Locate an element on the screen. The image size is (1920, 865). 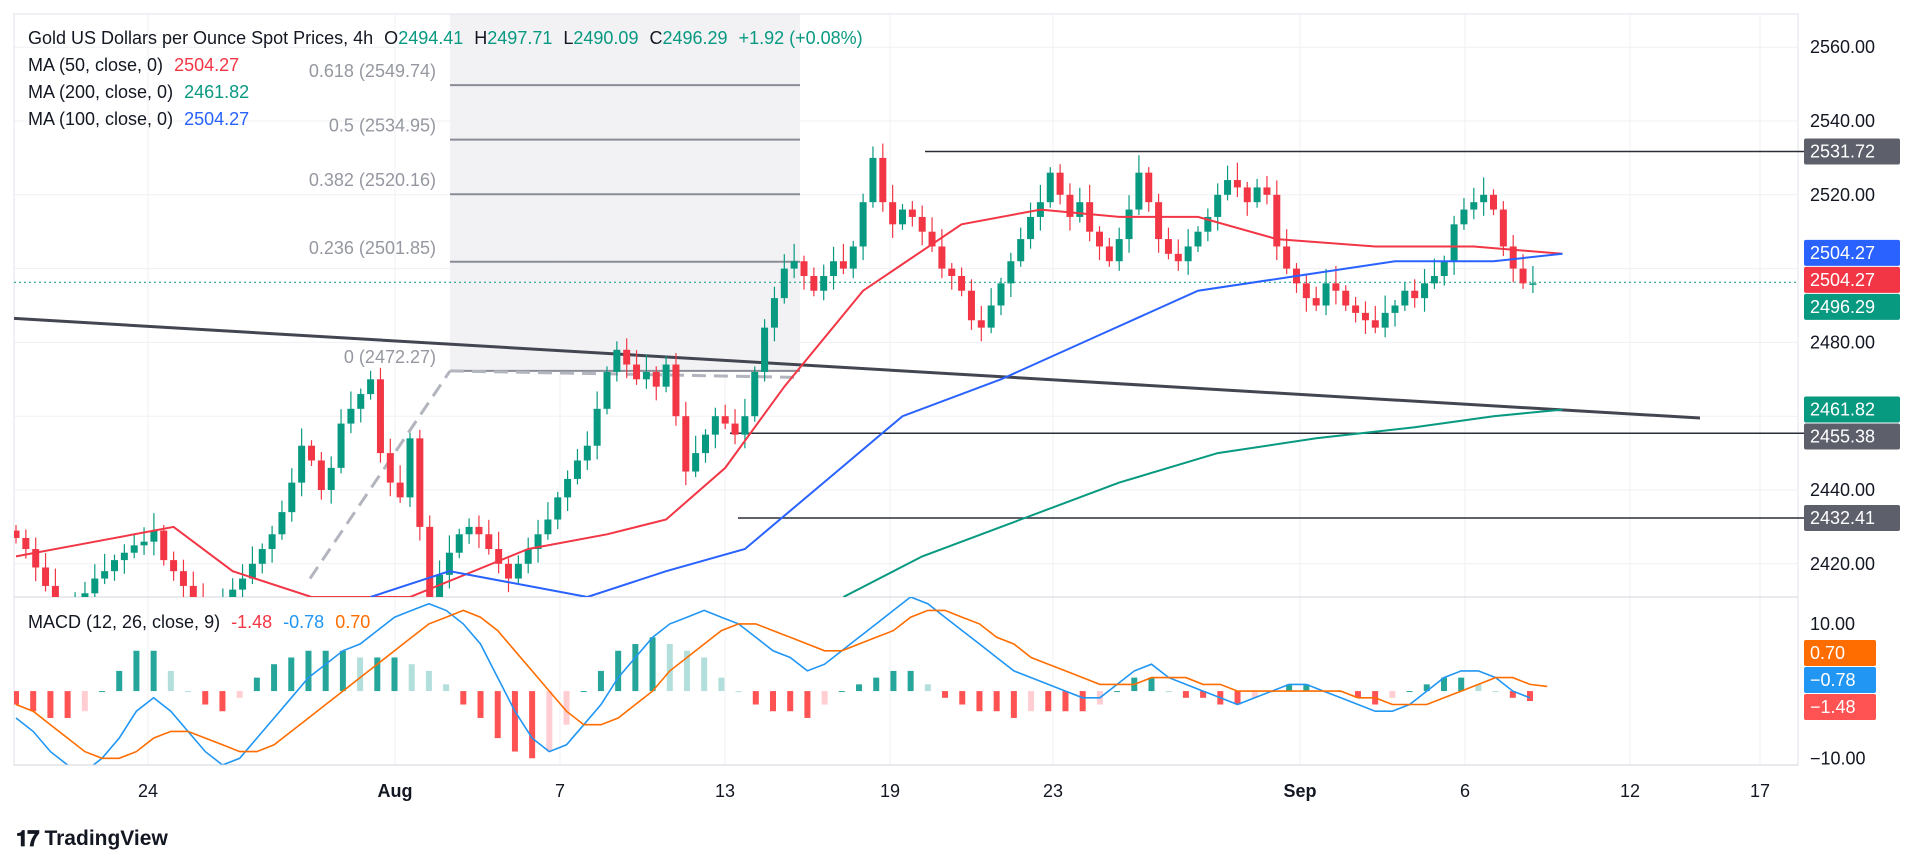
time-axis-label: Aug is located at coordinates (395, 791).